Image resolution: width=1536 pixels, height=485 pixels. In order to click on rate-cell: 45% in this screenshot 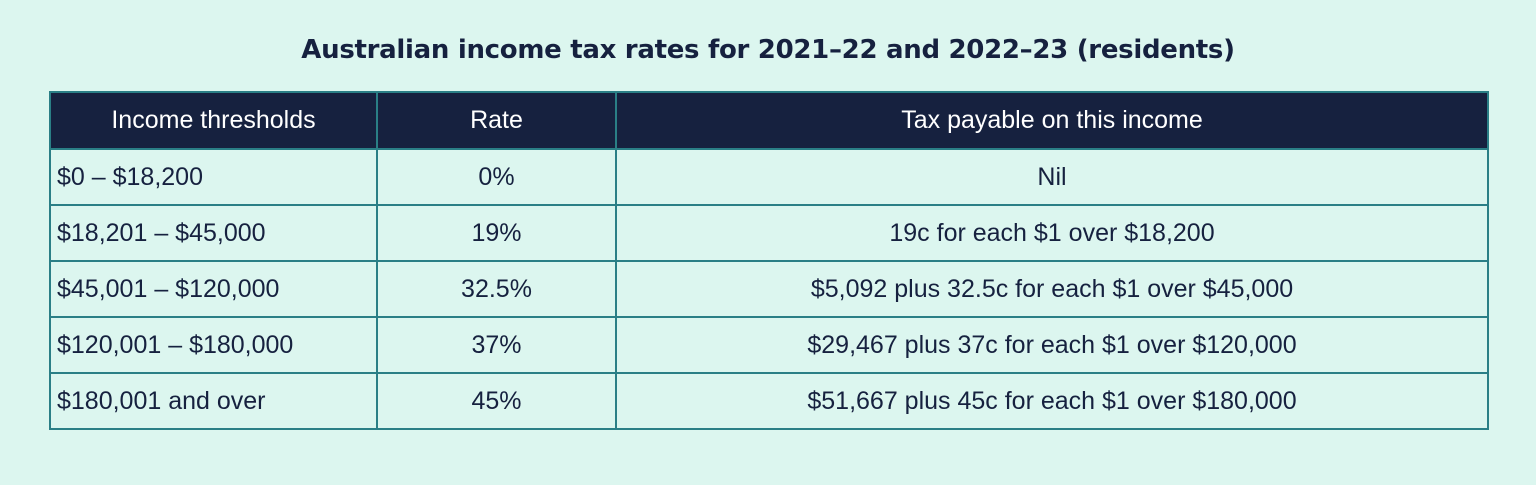, I will do `click(496, 401)`.